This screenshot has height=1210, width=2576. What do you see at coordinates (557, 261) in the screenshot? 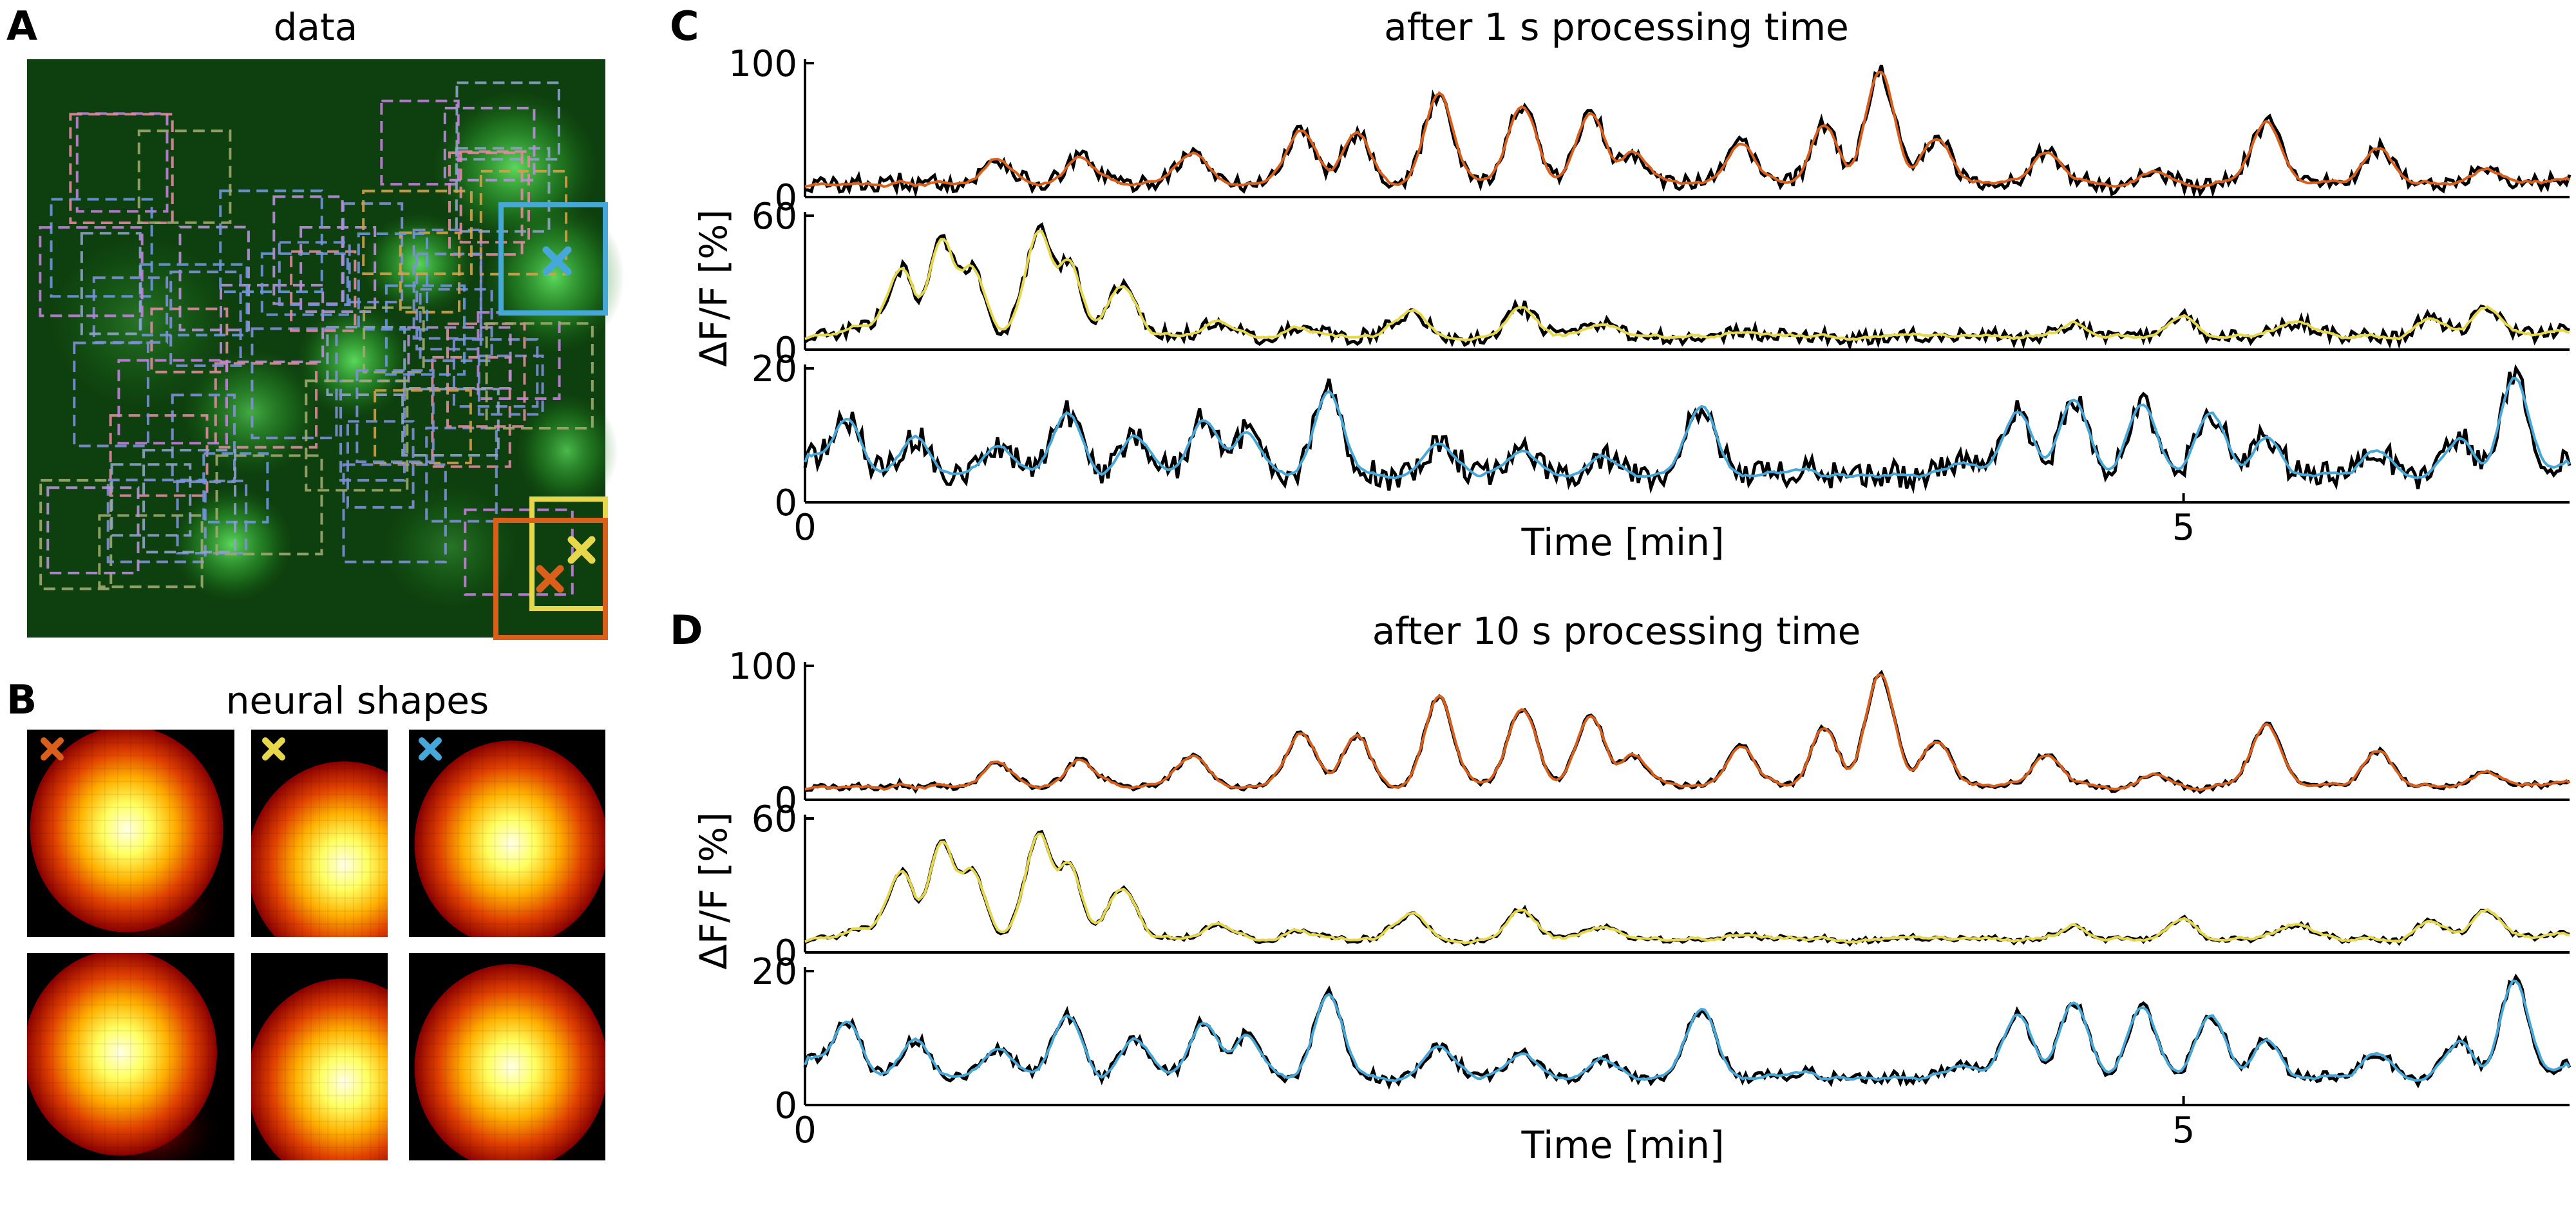
I see `marker-neuron3` at bounding box center [557, 261].